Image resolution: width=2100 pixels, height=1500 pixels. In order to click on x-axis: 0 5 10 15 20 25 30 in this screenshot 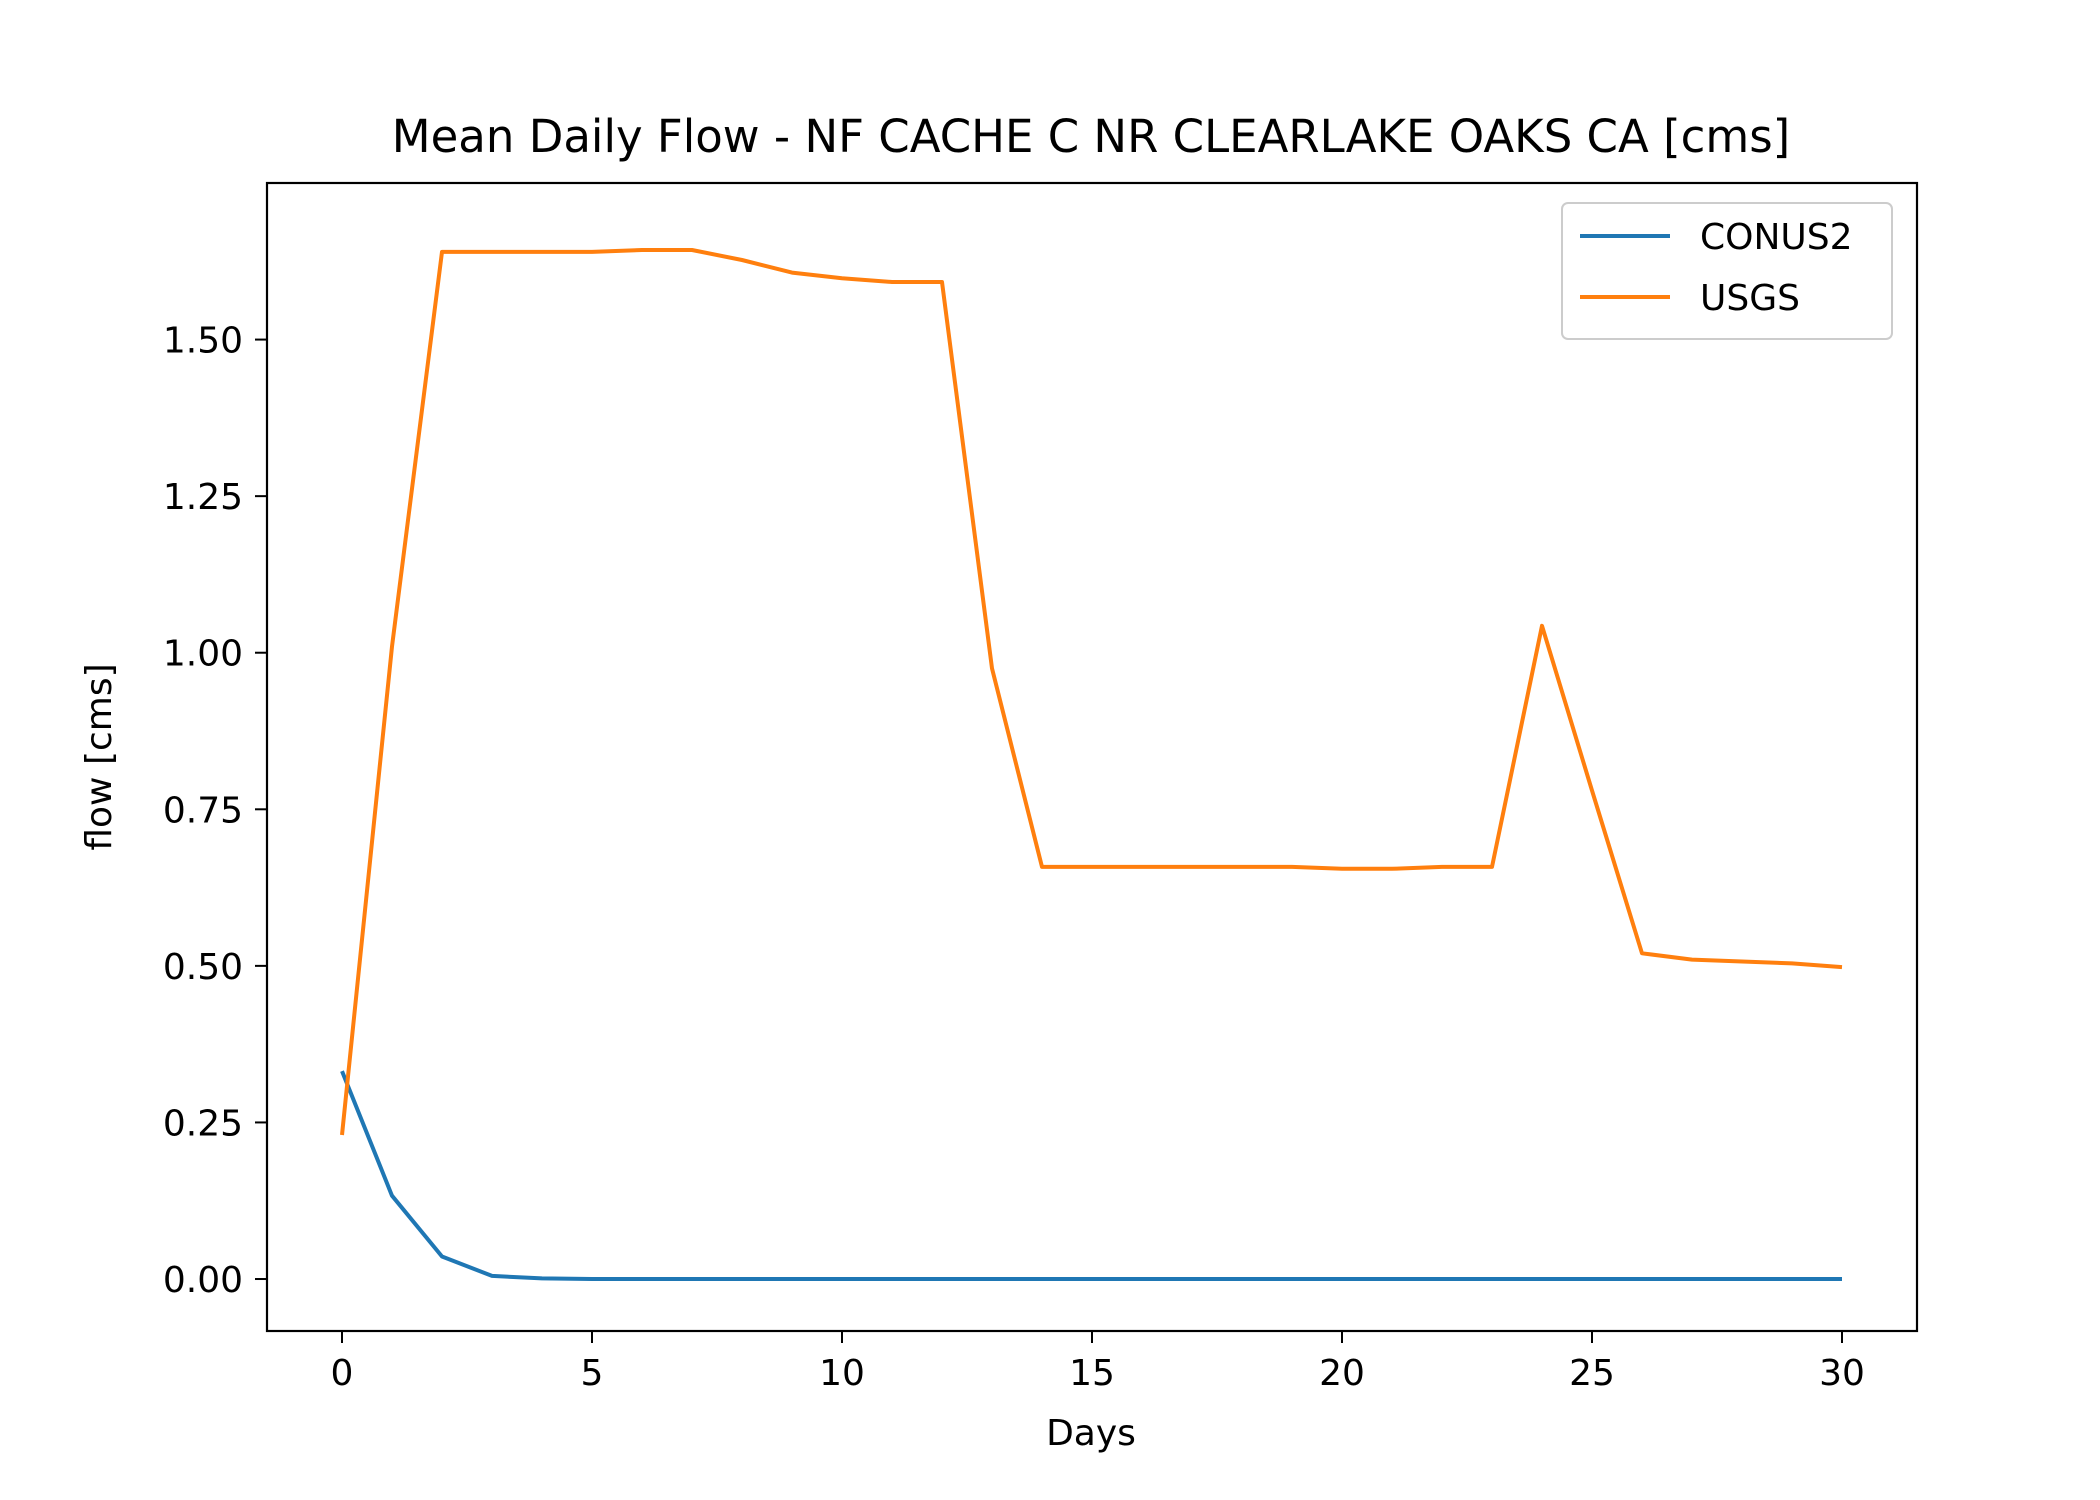, I will do `click(1098, 1362)`.